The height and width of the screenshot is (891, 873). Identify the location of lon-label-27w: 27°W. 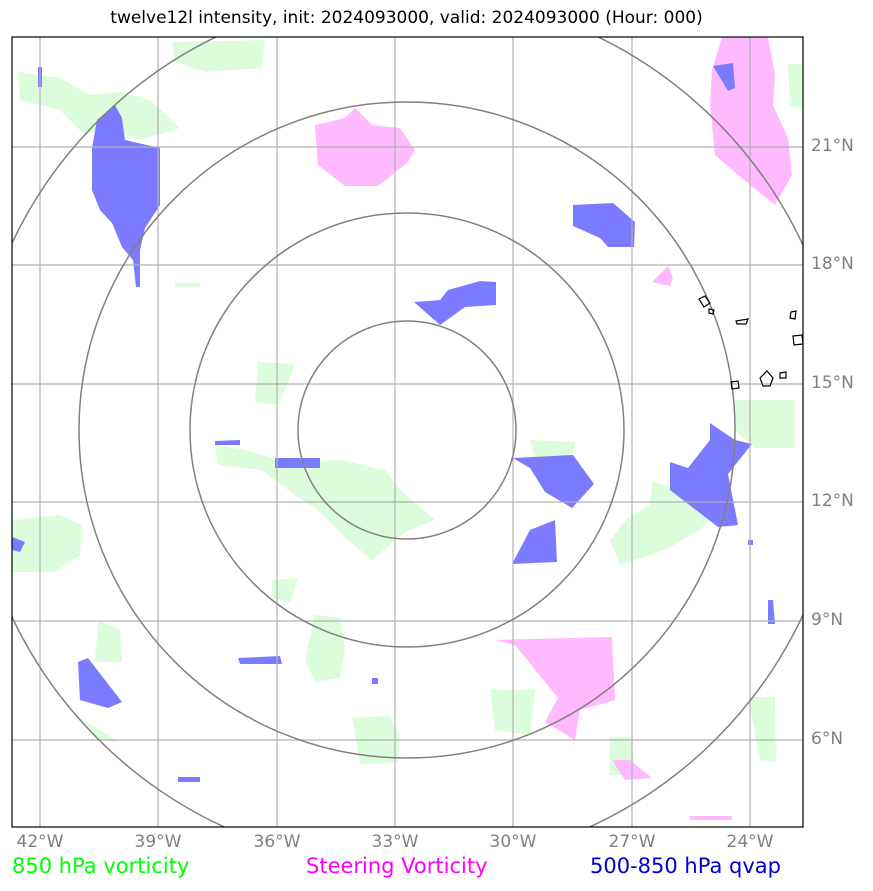
(632, 842).